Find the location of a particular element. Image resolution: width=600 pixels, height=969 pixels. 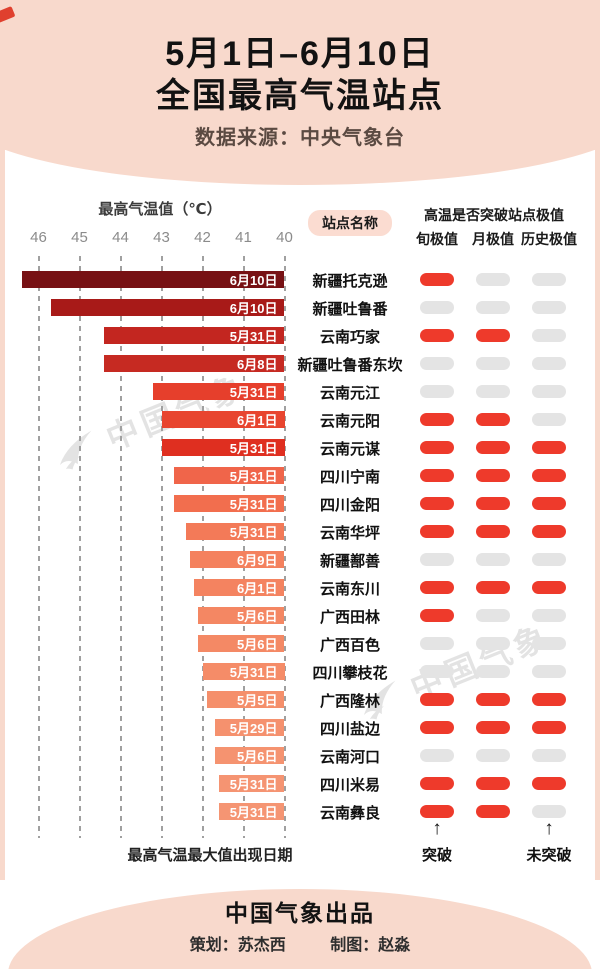

breach-column-header: 历史极值 is located at coordinates (549, 239).